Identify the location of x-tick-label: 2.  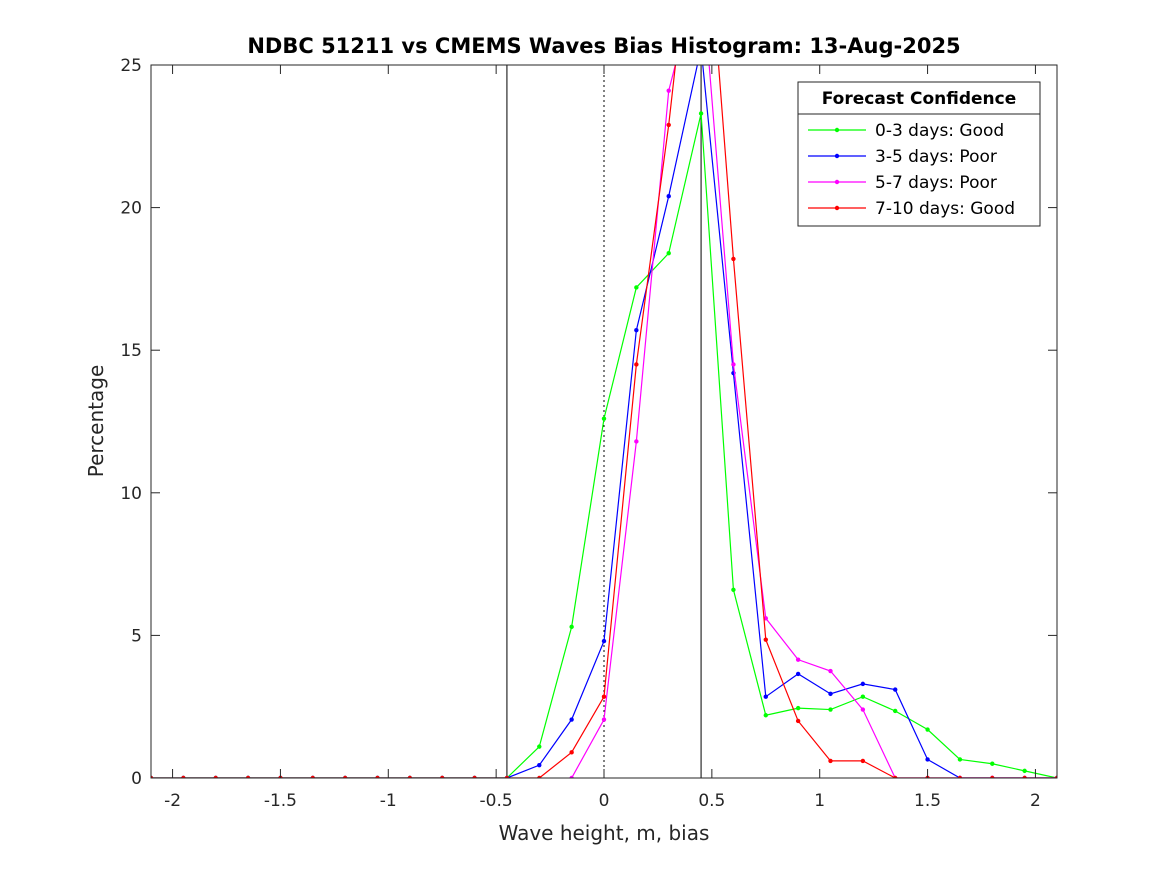
(1035, 801).